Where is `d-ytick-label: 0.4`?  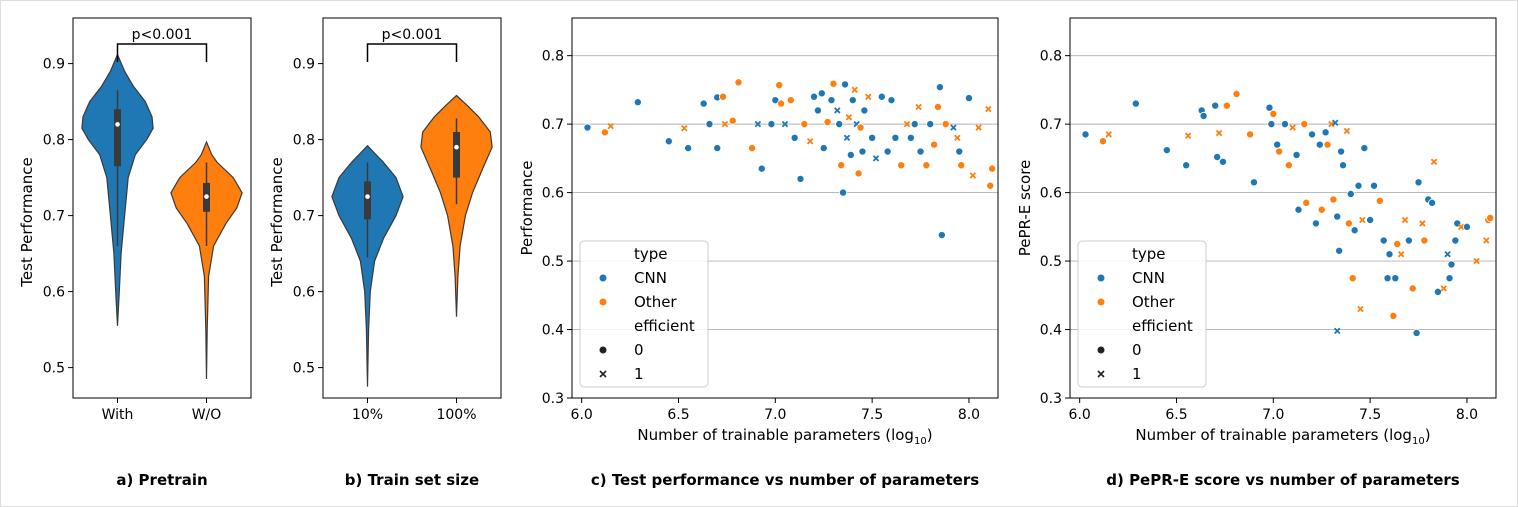 d-ytick-label: 0.4 is located at coordinates (1051, 331).